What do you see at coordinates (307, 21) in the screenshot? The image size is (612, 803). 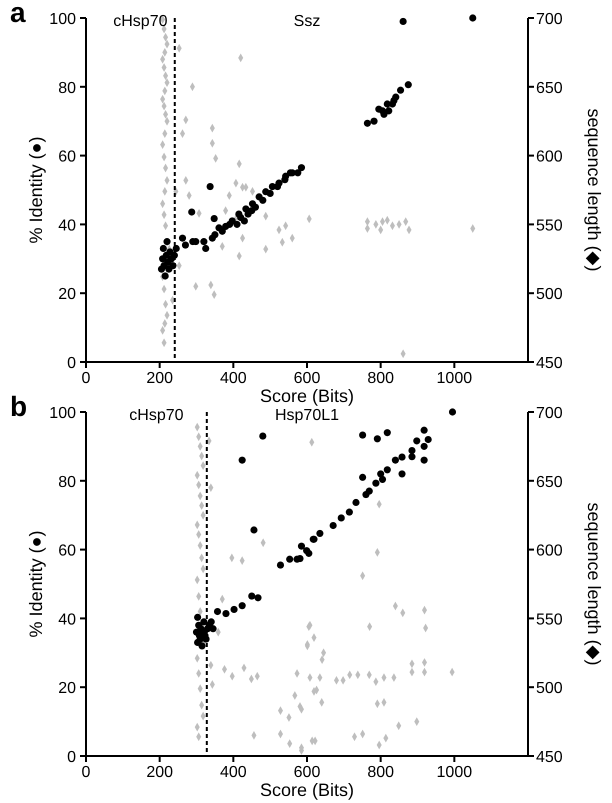 I see `annotation: Ssz` at bounding box center [307, 21].